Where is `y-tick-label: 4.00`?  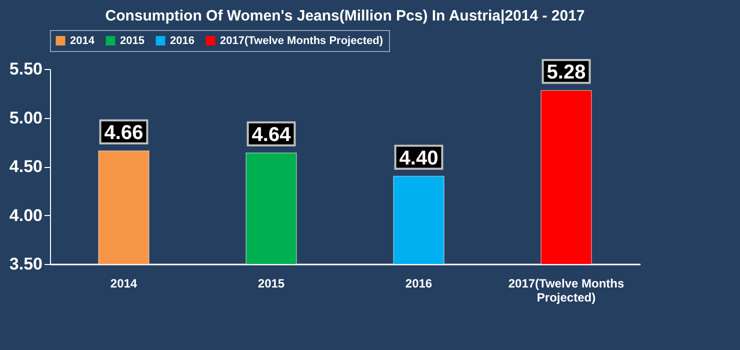 y-tick-label: 4.00 is located at coordinates (25, 215).